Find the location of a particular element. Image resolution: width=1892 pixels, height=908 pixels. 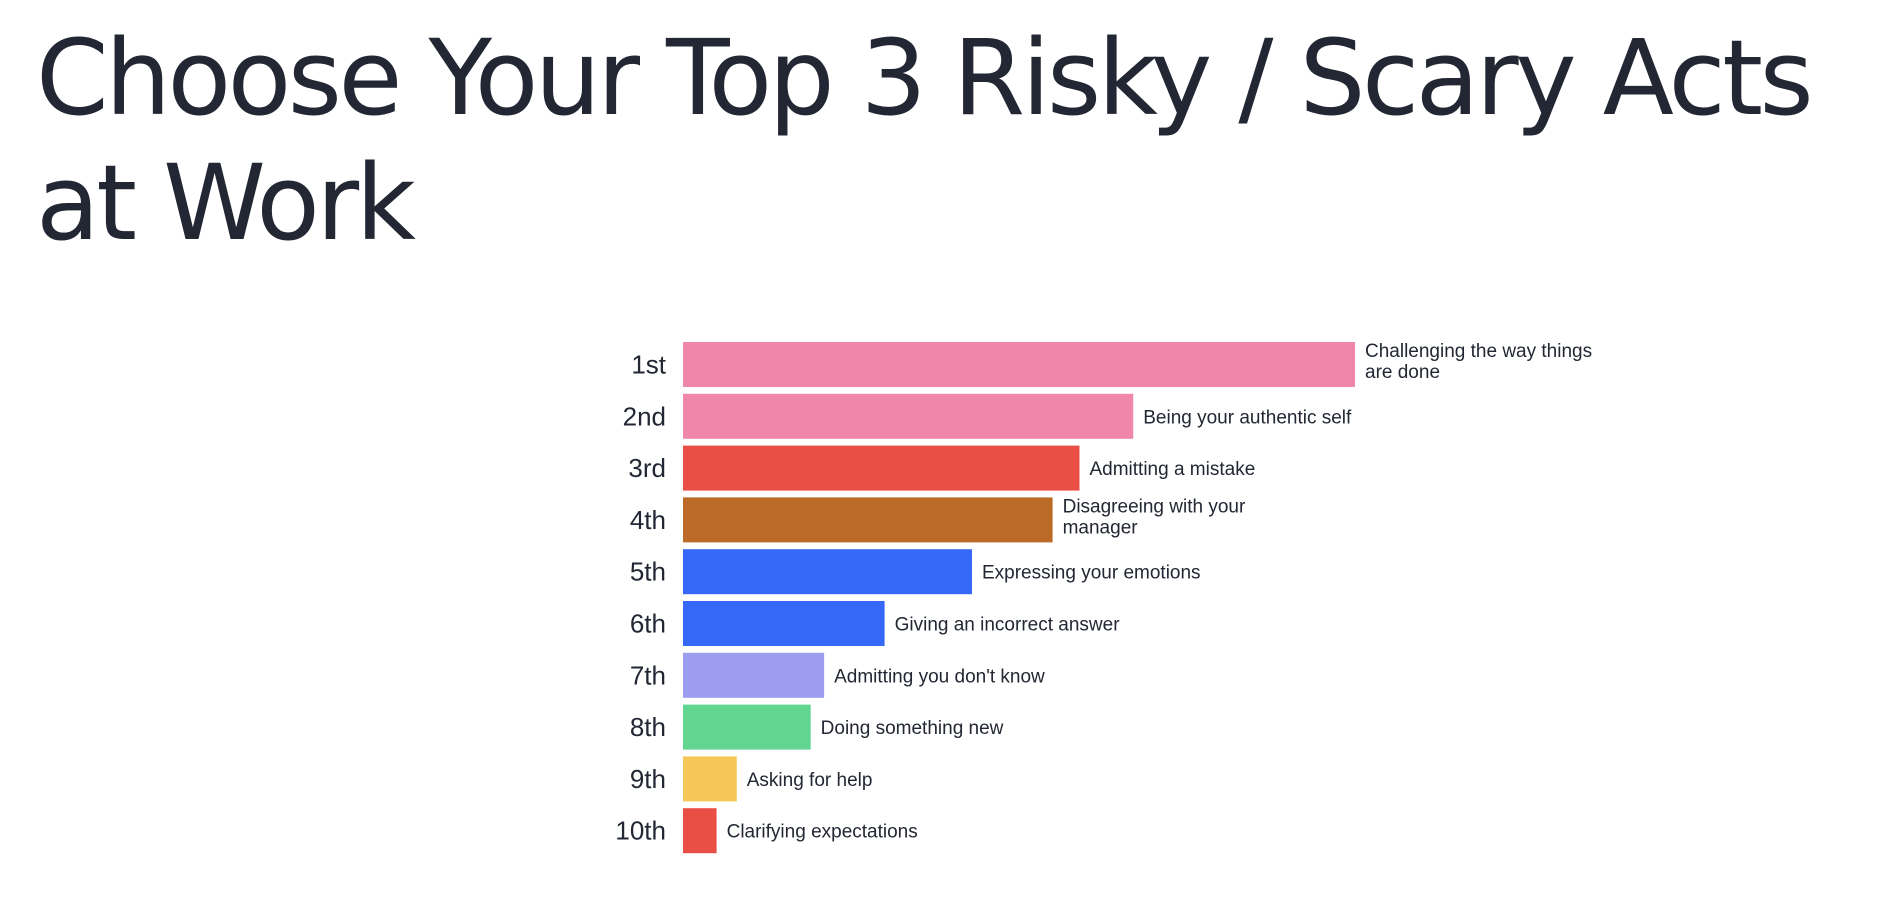

bar-label: Admitting you don't know is located at coordinates (939, 676).